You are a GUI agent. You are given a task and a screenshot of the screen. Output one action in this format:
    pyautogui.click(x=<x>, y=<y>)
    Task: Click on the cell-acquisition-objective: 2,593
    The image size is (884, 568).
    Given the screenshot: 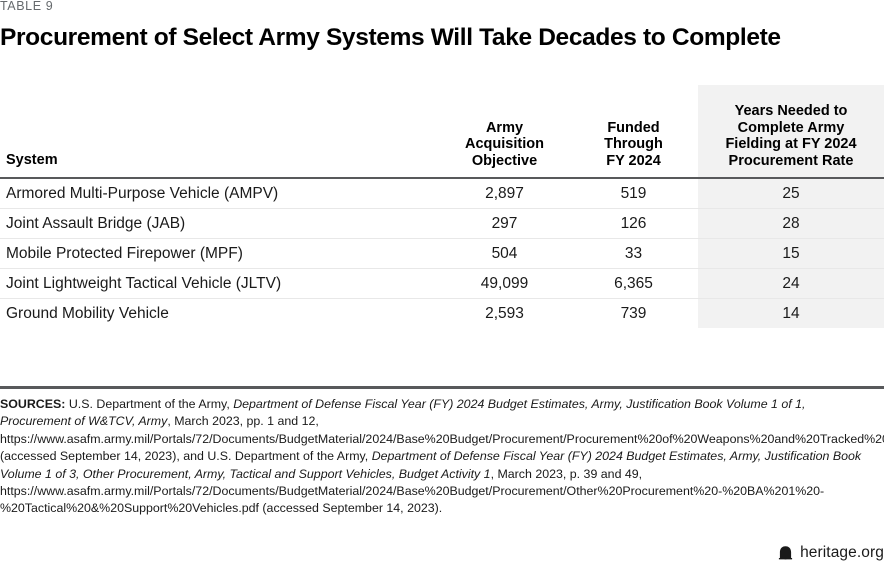 What is the action you would take?
    pyautogui.click(x=504, y=313)
    